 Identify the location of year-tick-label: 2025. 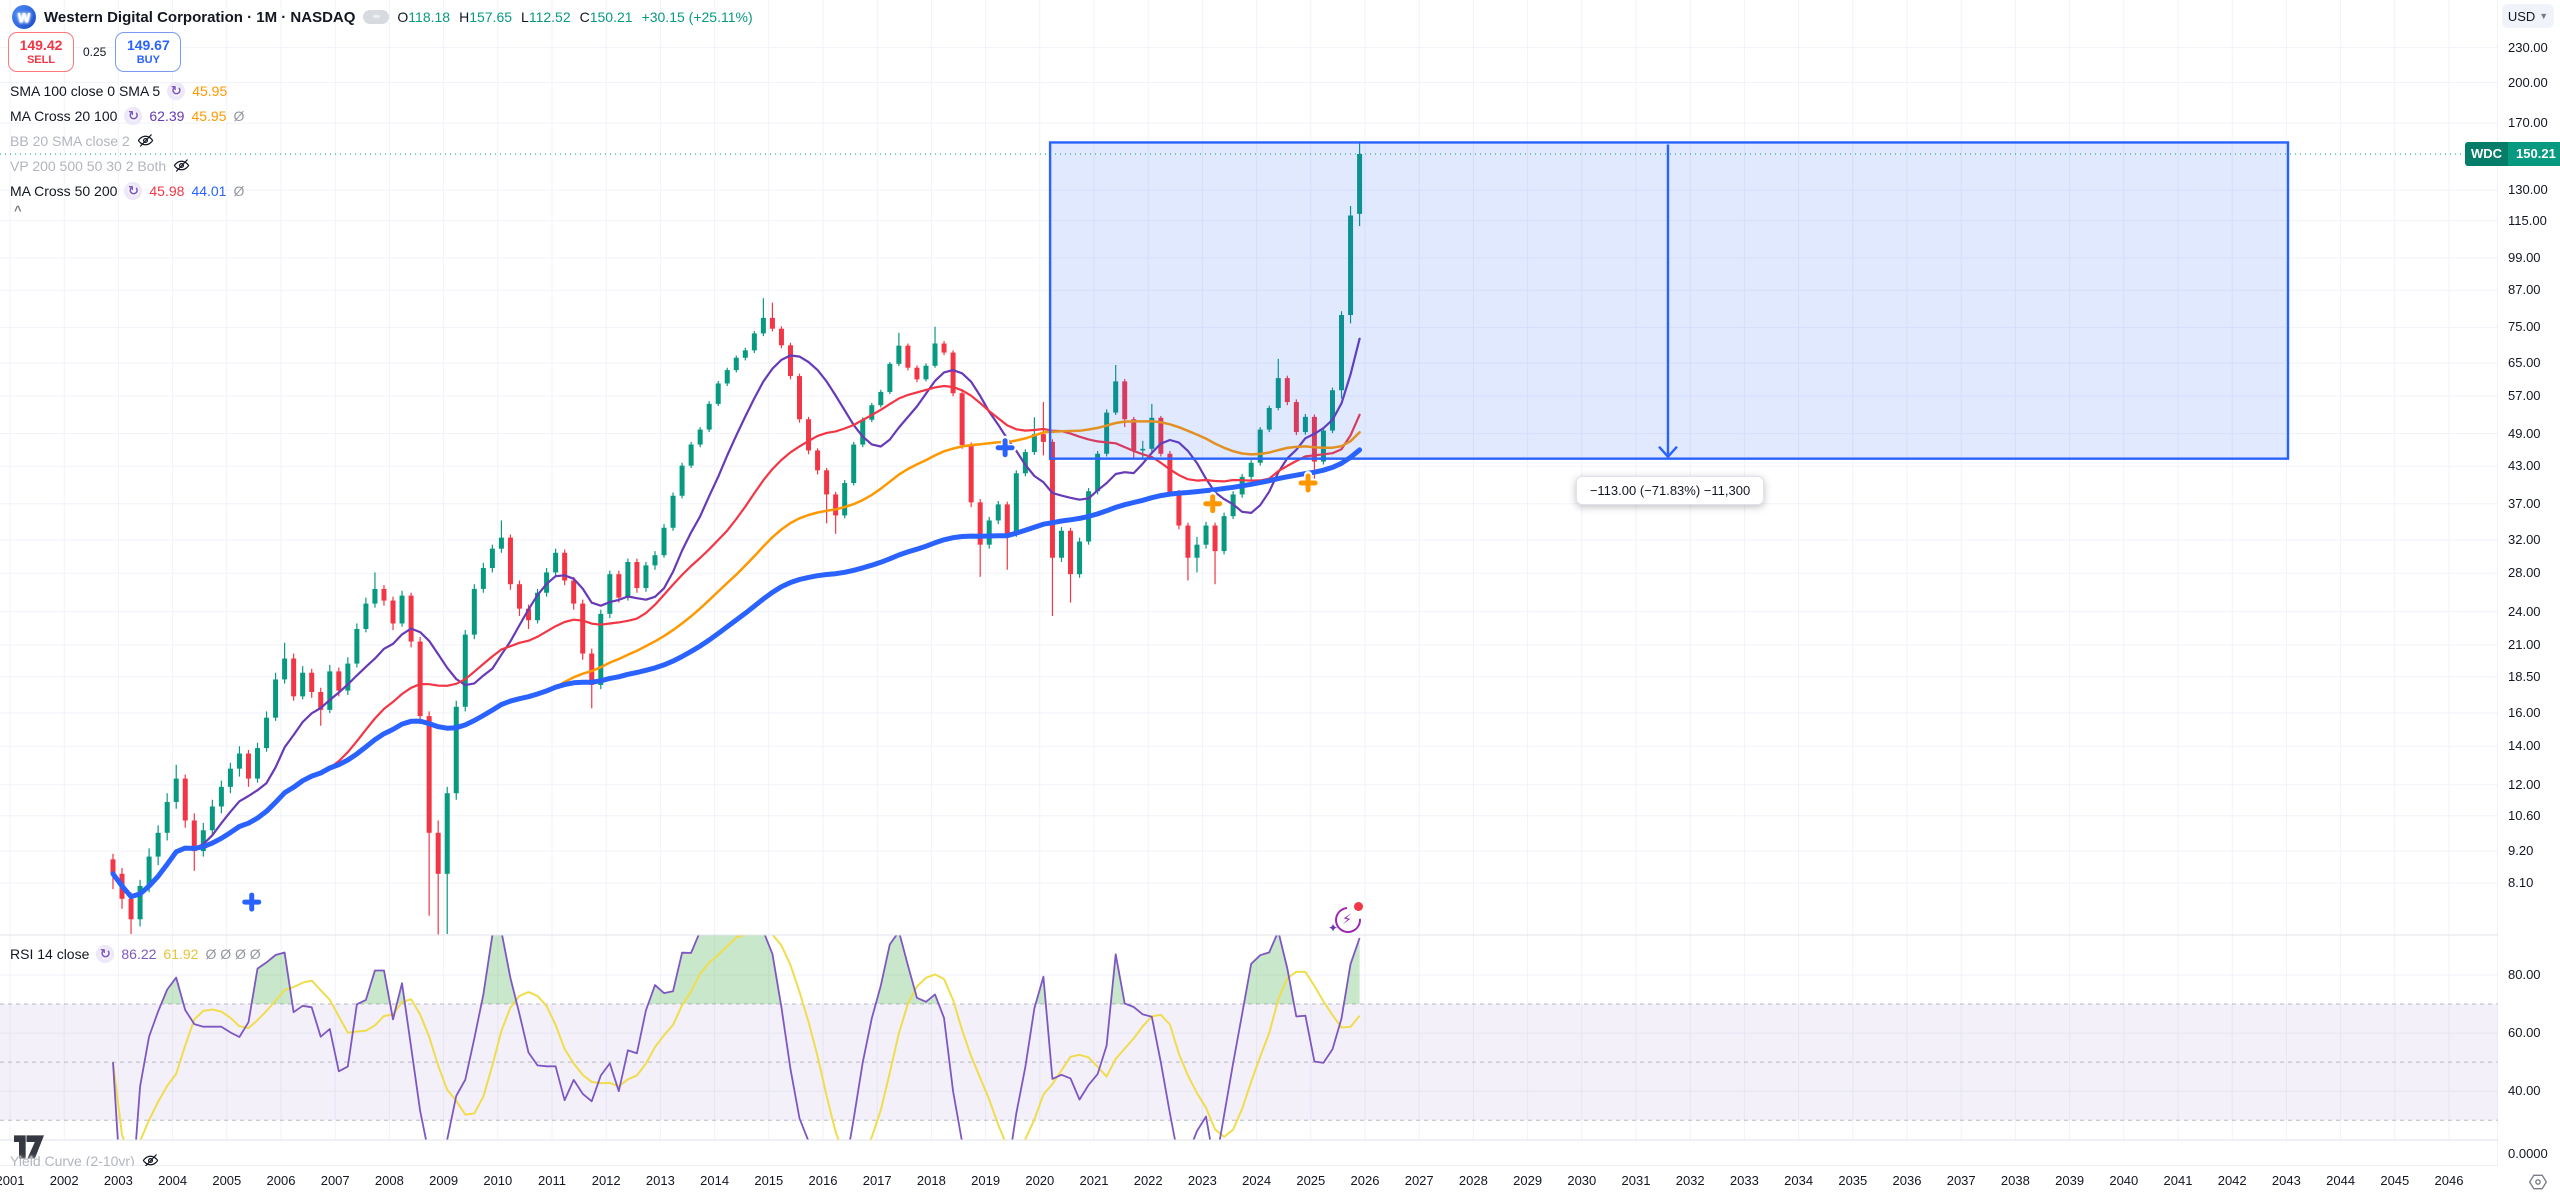
(1311, 1180).